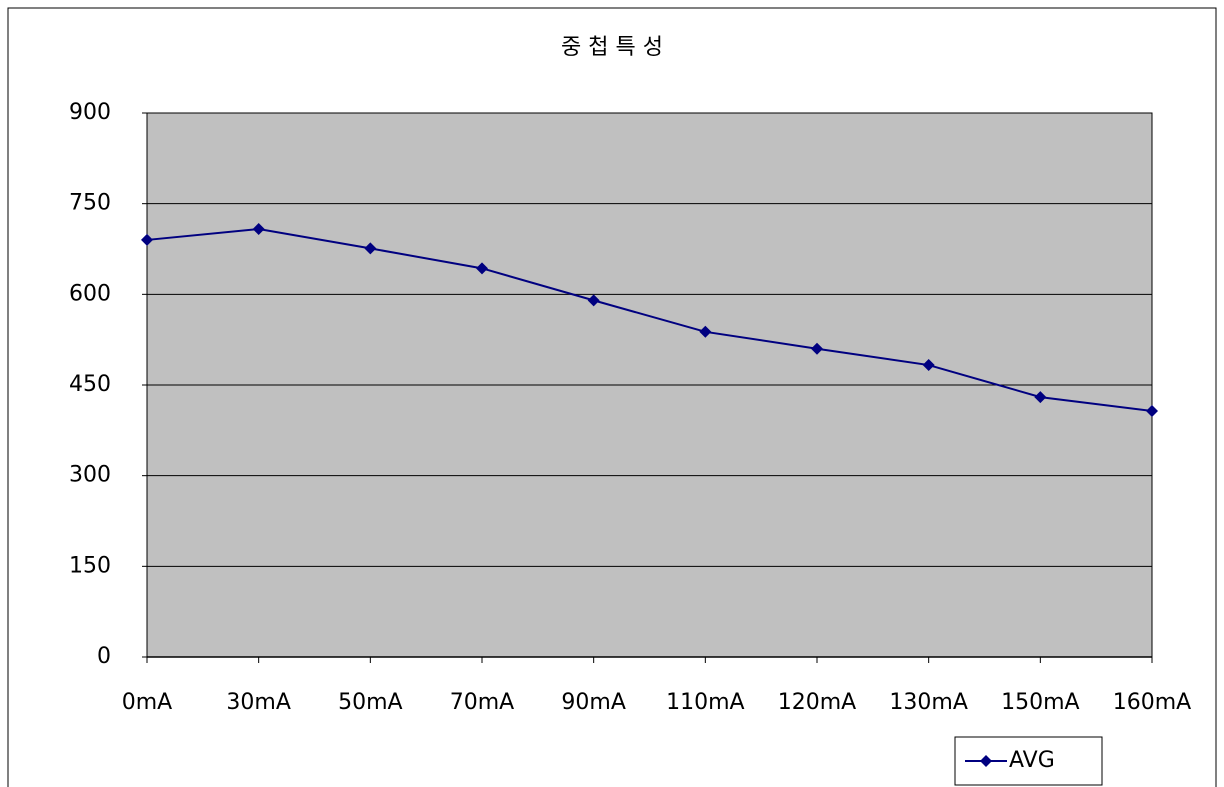 The width and height of the screenshot is (1224, 787). I want to click on x-tick-label: 130mA, so click(928, 702).